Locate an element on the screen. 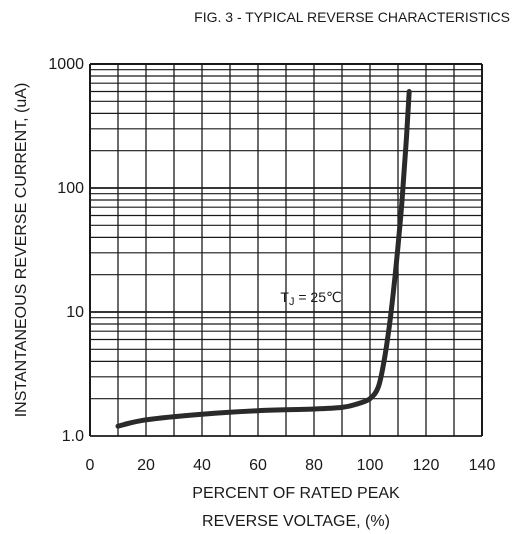 The width and height of the screenshot is (514, 534). x-tick-label: 140 is located at coordinates (482, 465).